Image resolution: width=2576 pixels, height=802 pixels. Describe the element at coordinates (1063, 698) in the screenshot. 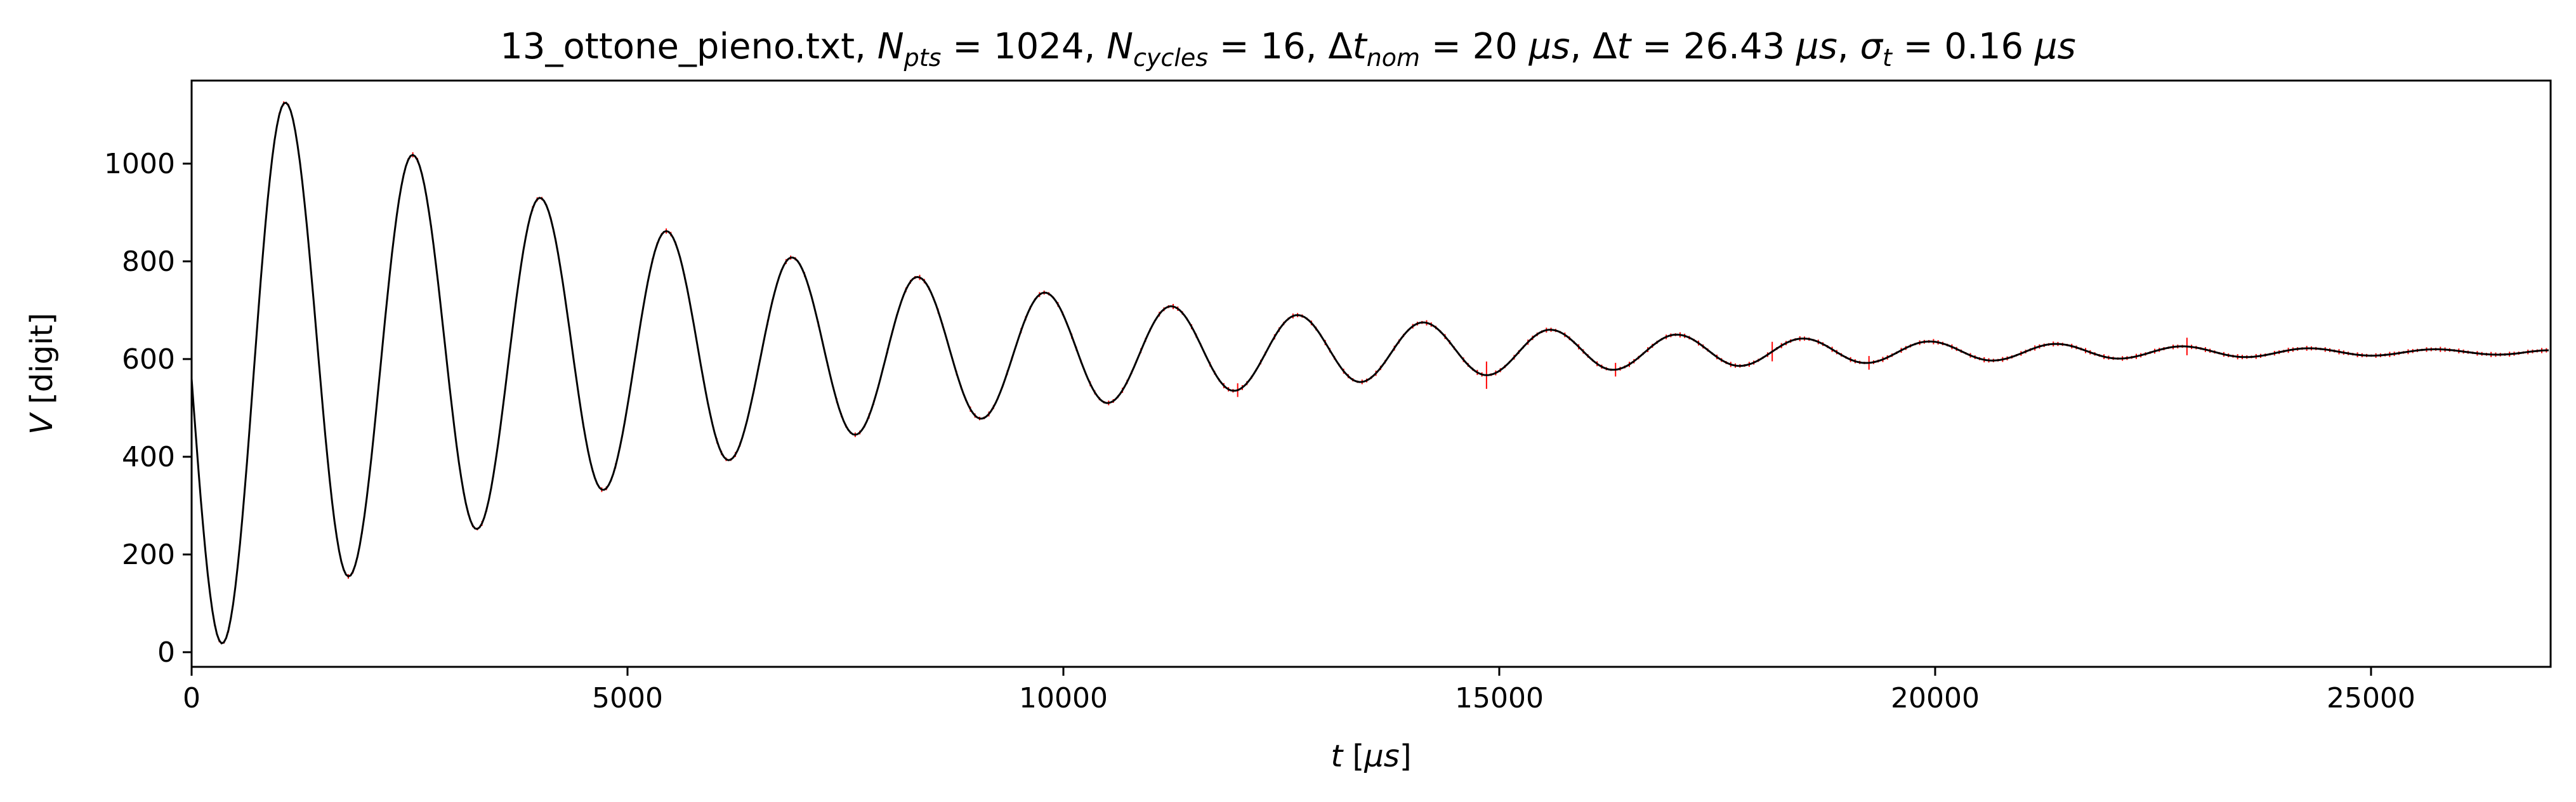

I see `x-tick-label: 10000` at that location.